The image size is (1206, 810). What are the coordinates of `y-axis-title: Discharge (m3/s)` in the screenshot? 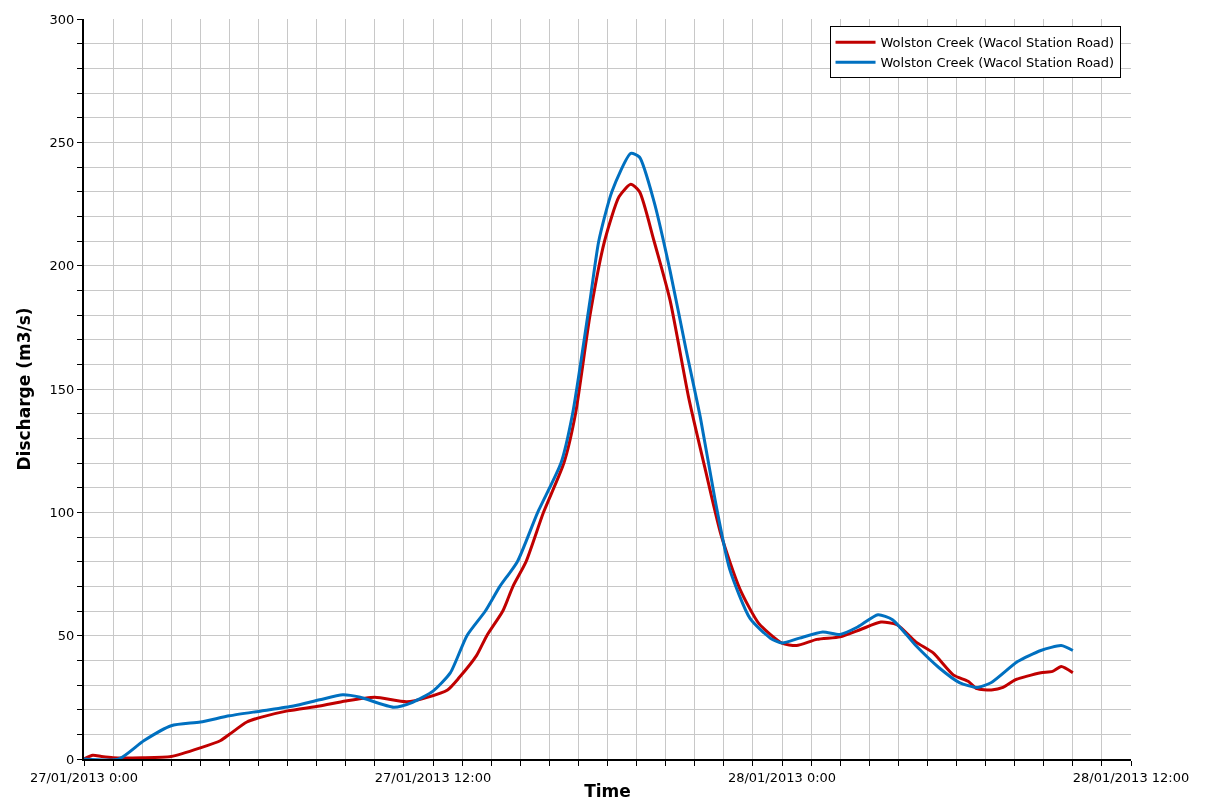 It's located at (23, 389).